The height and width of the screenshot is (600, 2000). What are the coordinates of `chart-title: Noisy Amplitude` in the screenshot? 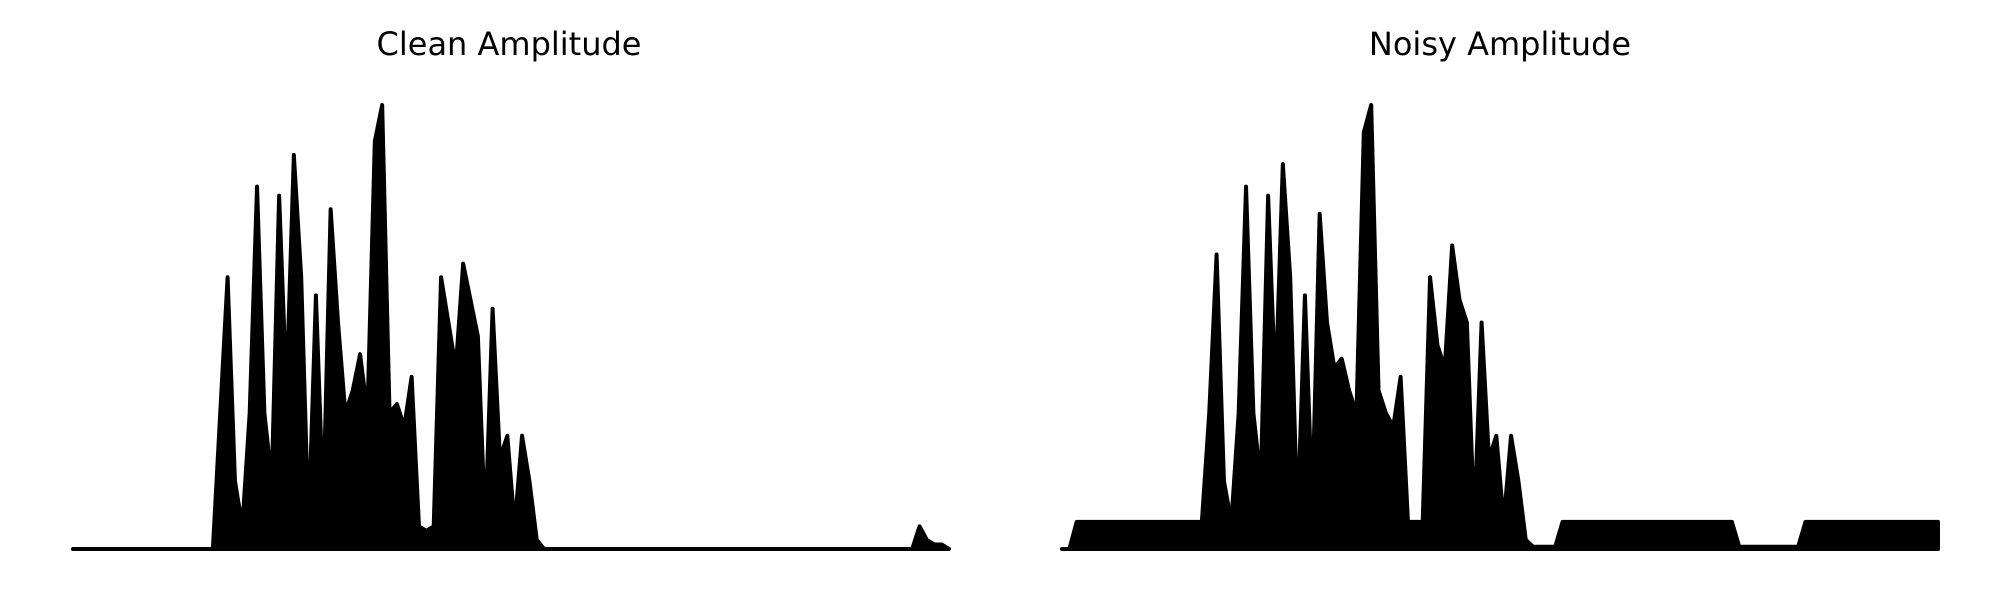 It's located at (1500, 44).